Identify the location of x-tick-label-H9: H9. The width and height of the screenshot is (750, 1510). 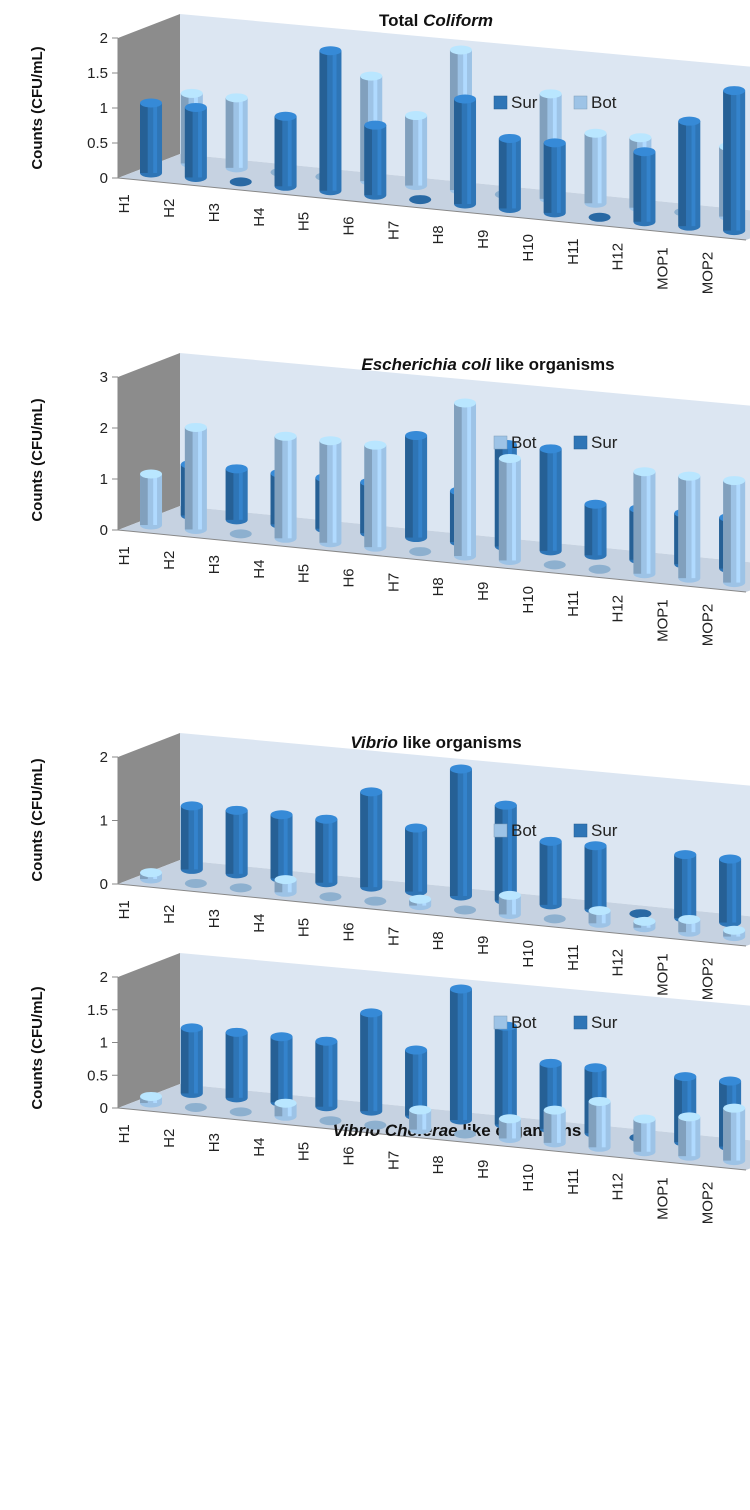
(483, 591).